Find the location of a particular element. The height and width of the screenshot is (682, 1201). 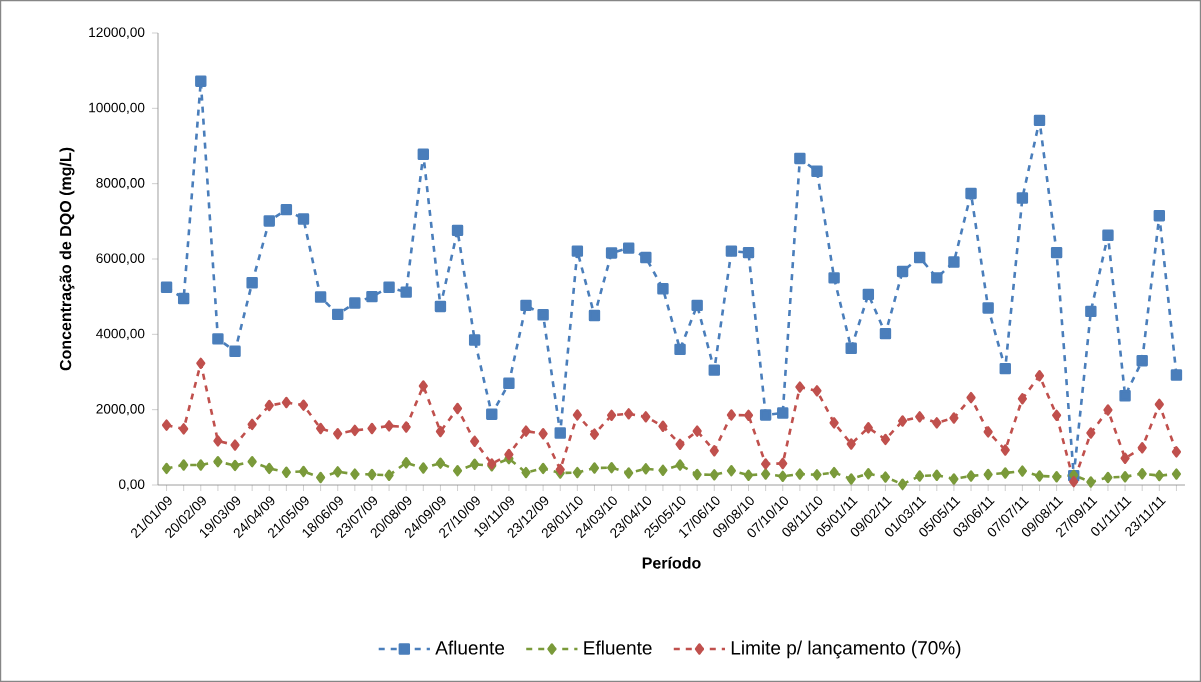

y-tick-label: 2000,00 is located at coordinates (120, 410).